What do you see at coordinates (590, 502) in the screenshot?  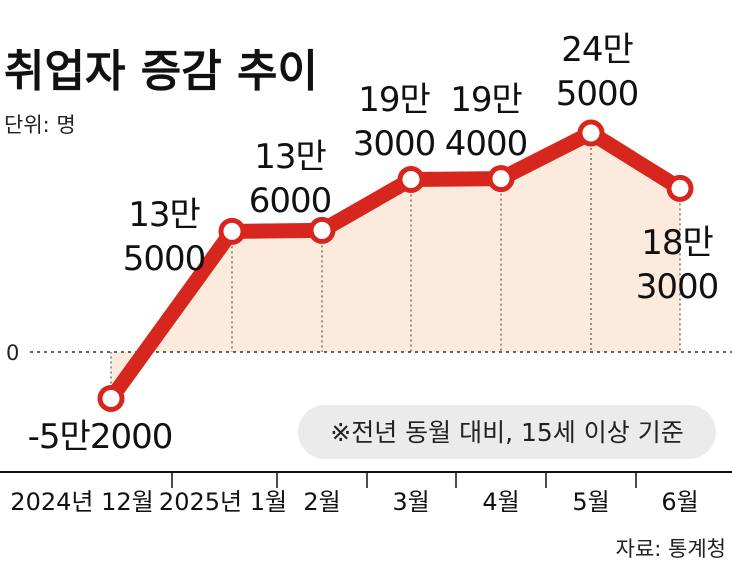 I see `category-label: 5월` at bounding box center [590, 502].